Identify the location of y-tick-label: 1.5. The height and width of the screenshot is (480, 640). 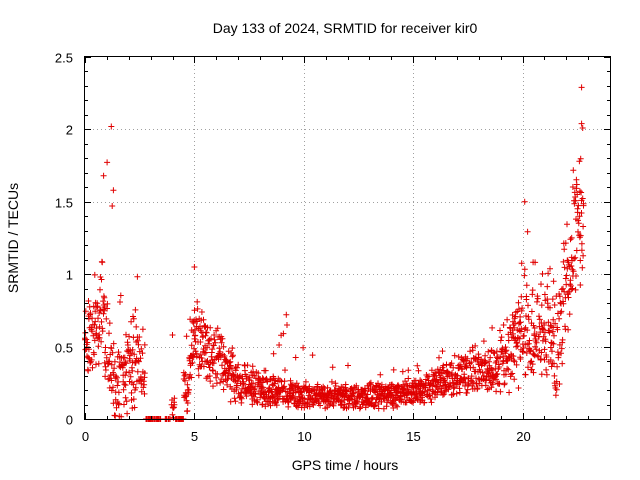
(64, 203).